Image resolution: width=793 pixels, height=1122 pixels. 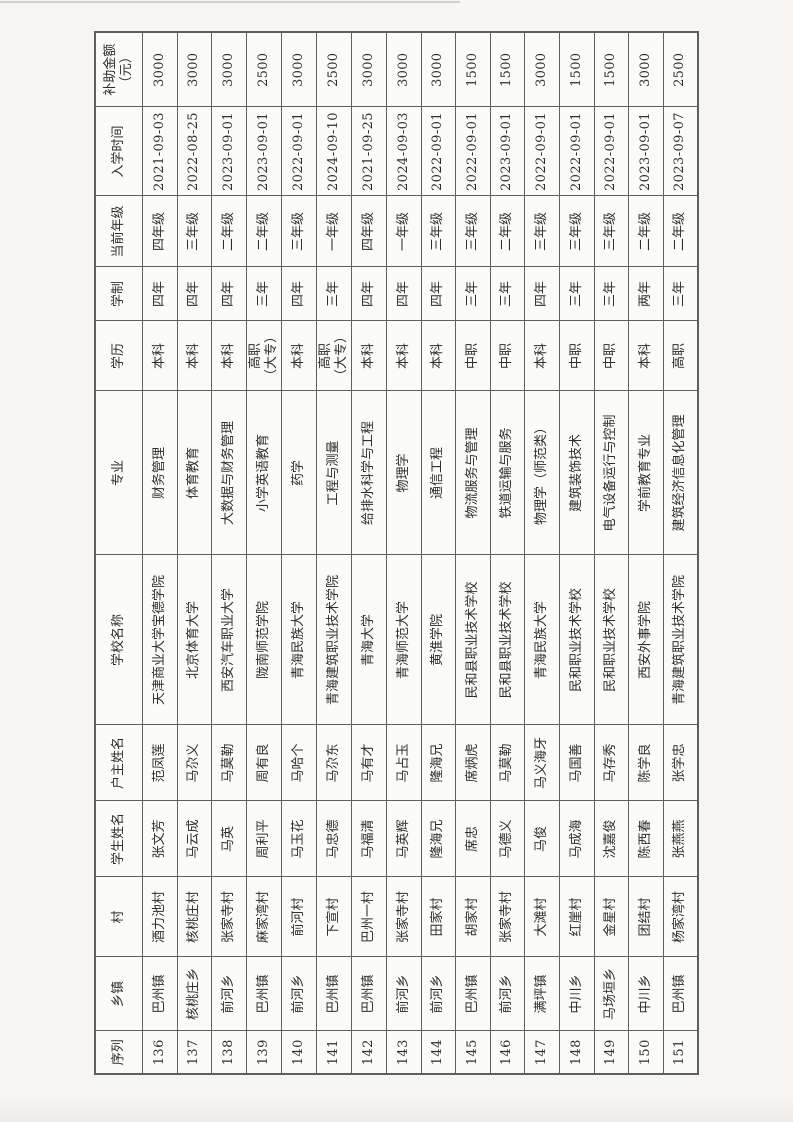 What do you see at coordinates (194, 640) in the screenshot?
I see `cell-school-name: 北京体育大学` at bounding box center [194, 640].